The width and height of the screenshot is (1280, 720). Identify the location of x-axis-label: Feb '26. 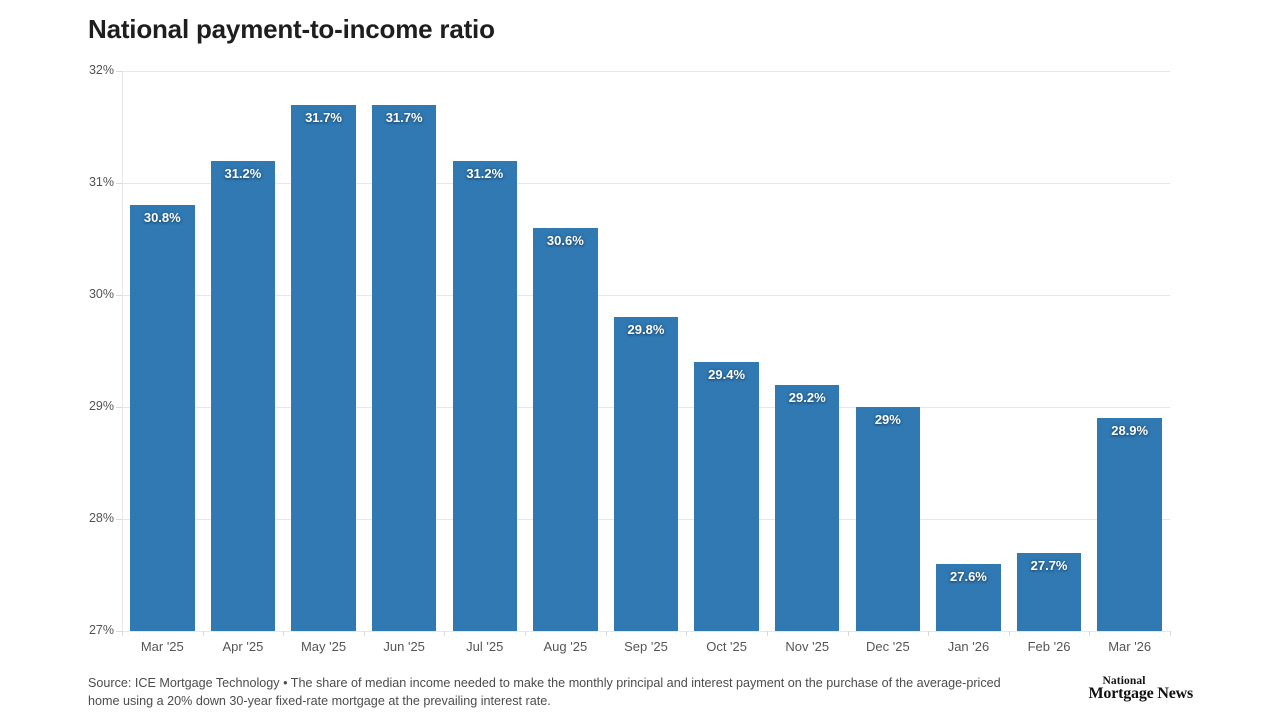
(1049, 646).